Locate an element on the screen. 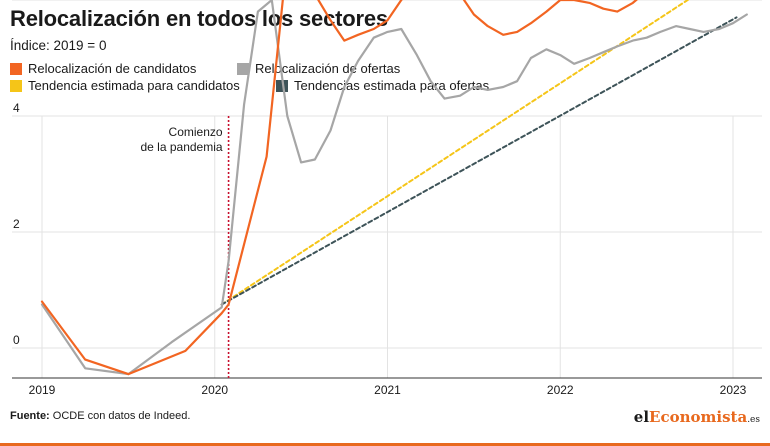 The height and width of the screenshot is (446, 770). annotation-line-1: Comienzo is located at coordinates (196, 132).